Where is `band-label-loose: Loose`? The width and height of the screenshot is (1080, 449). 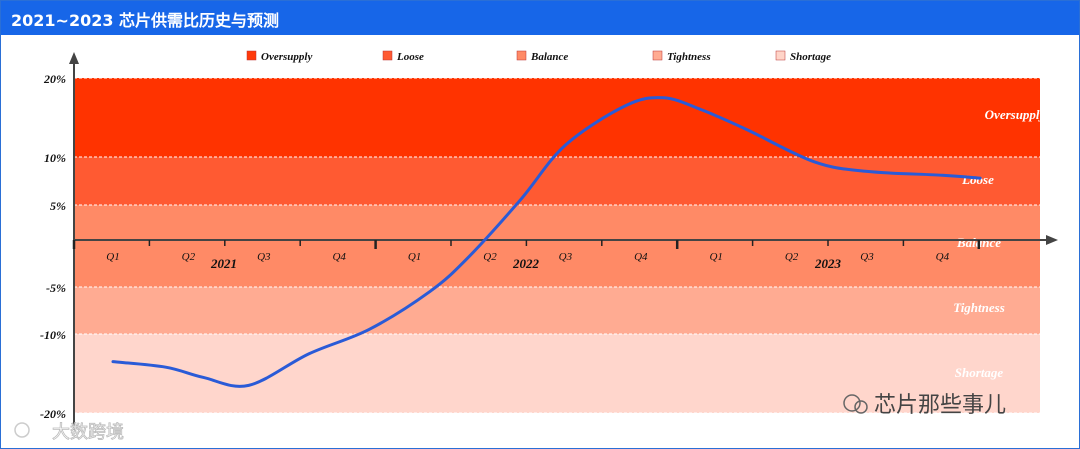 band-label-loose: Loose is located at coordinates (977, 179).